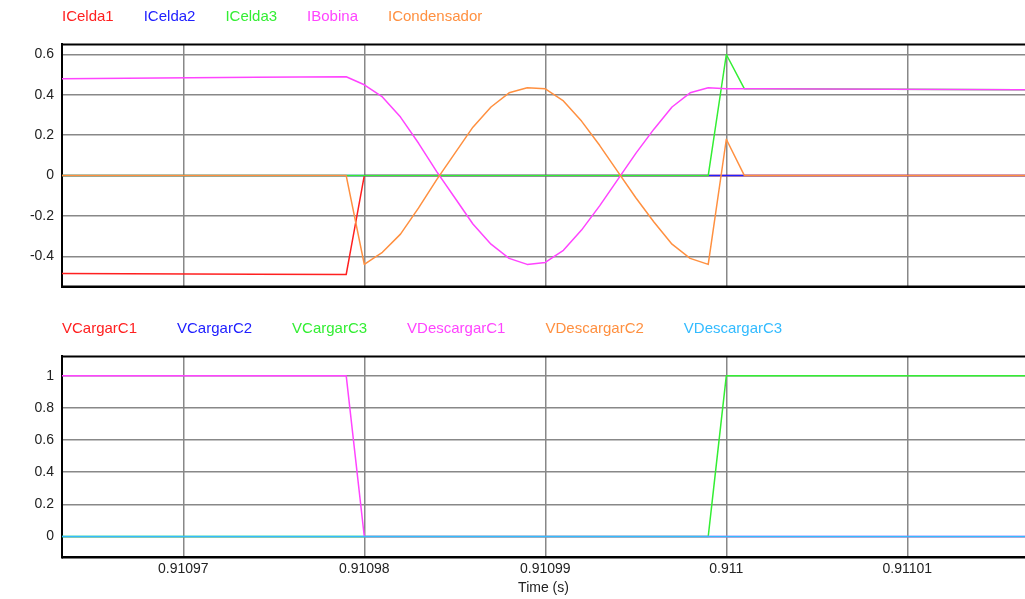 Image resolution: width=1025 pixels, height=599 pixels. I want to click on legend-label: VDescargarC2, so click(594, 327).